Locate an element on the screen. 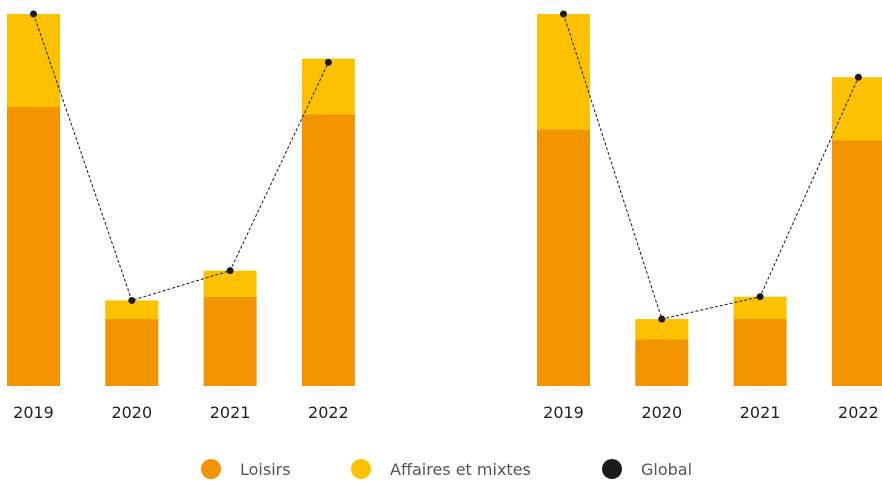  legend: Loisirs Affaires et mixtes Global is located at coordinates (446, 469).